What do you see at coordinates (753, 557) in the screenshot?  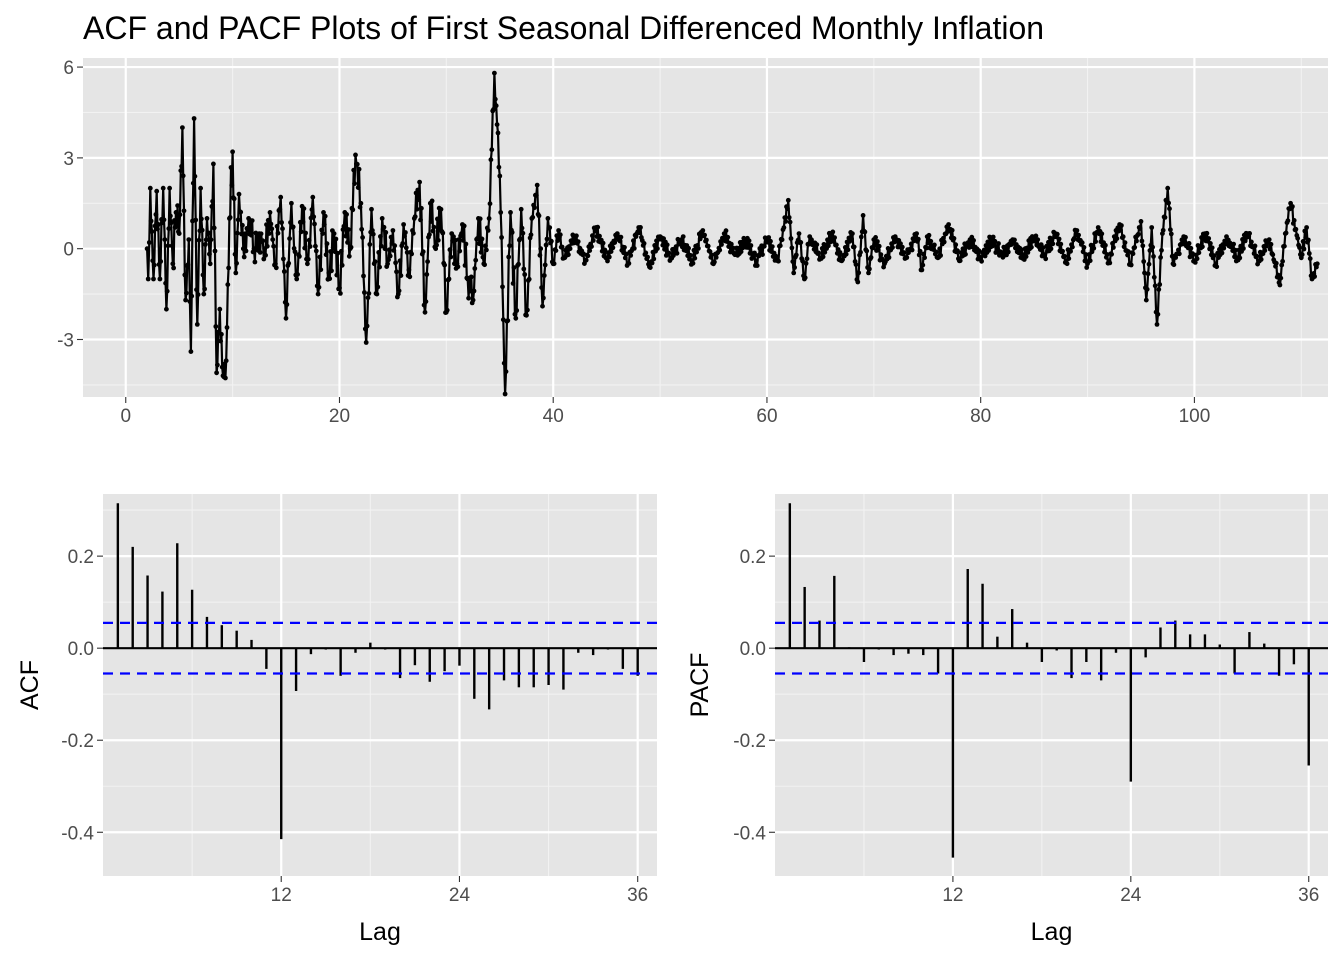 I see `y-tick-label: 0.2` at bounding box center [753, 557].